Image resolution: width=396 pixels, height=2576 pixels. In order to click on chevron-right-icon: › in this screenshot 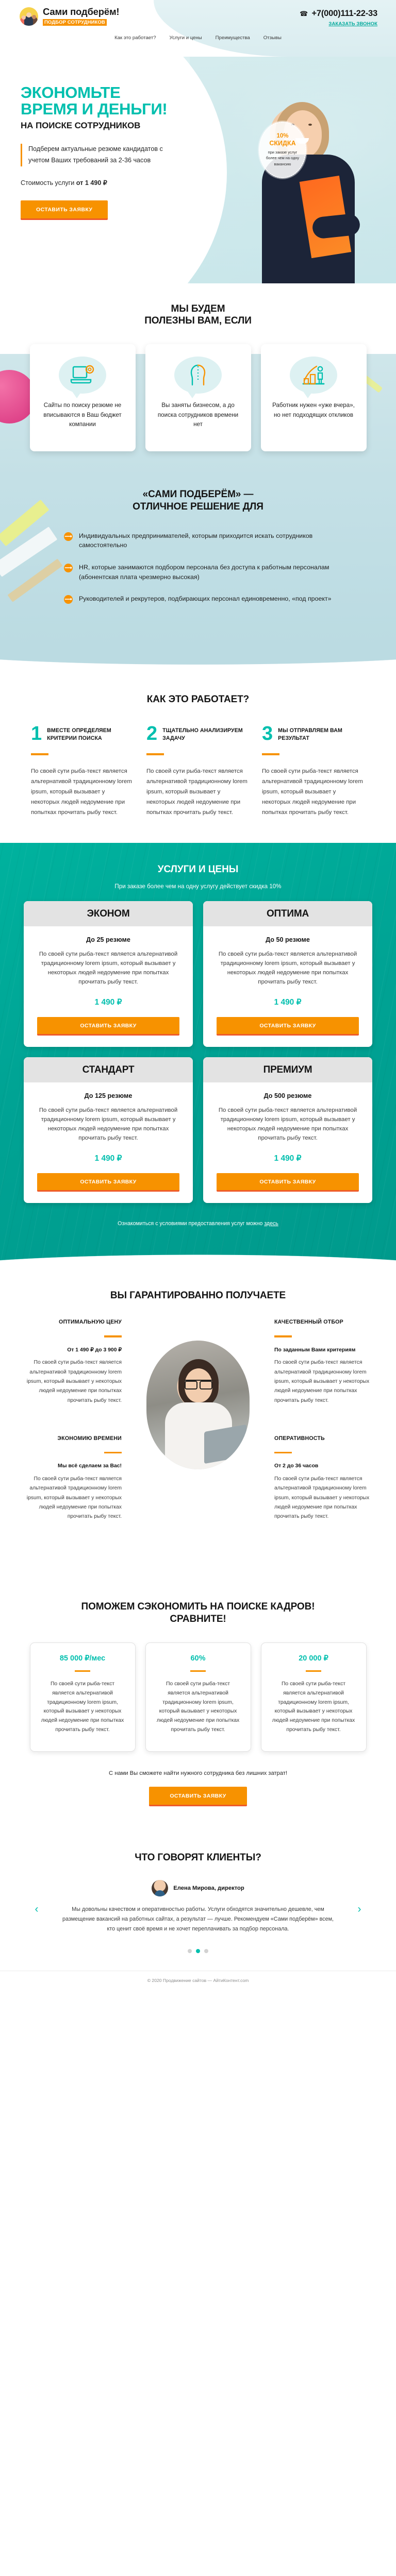, I will do `click(359, 1909)`.